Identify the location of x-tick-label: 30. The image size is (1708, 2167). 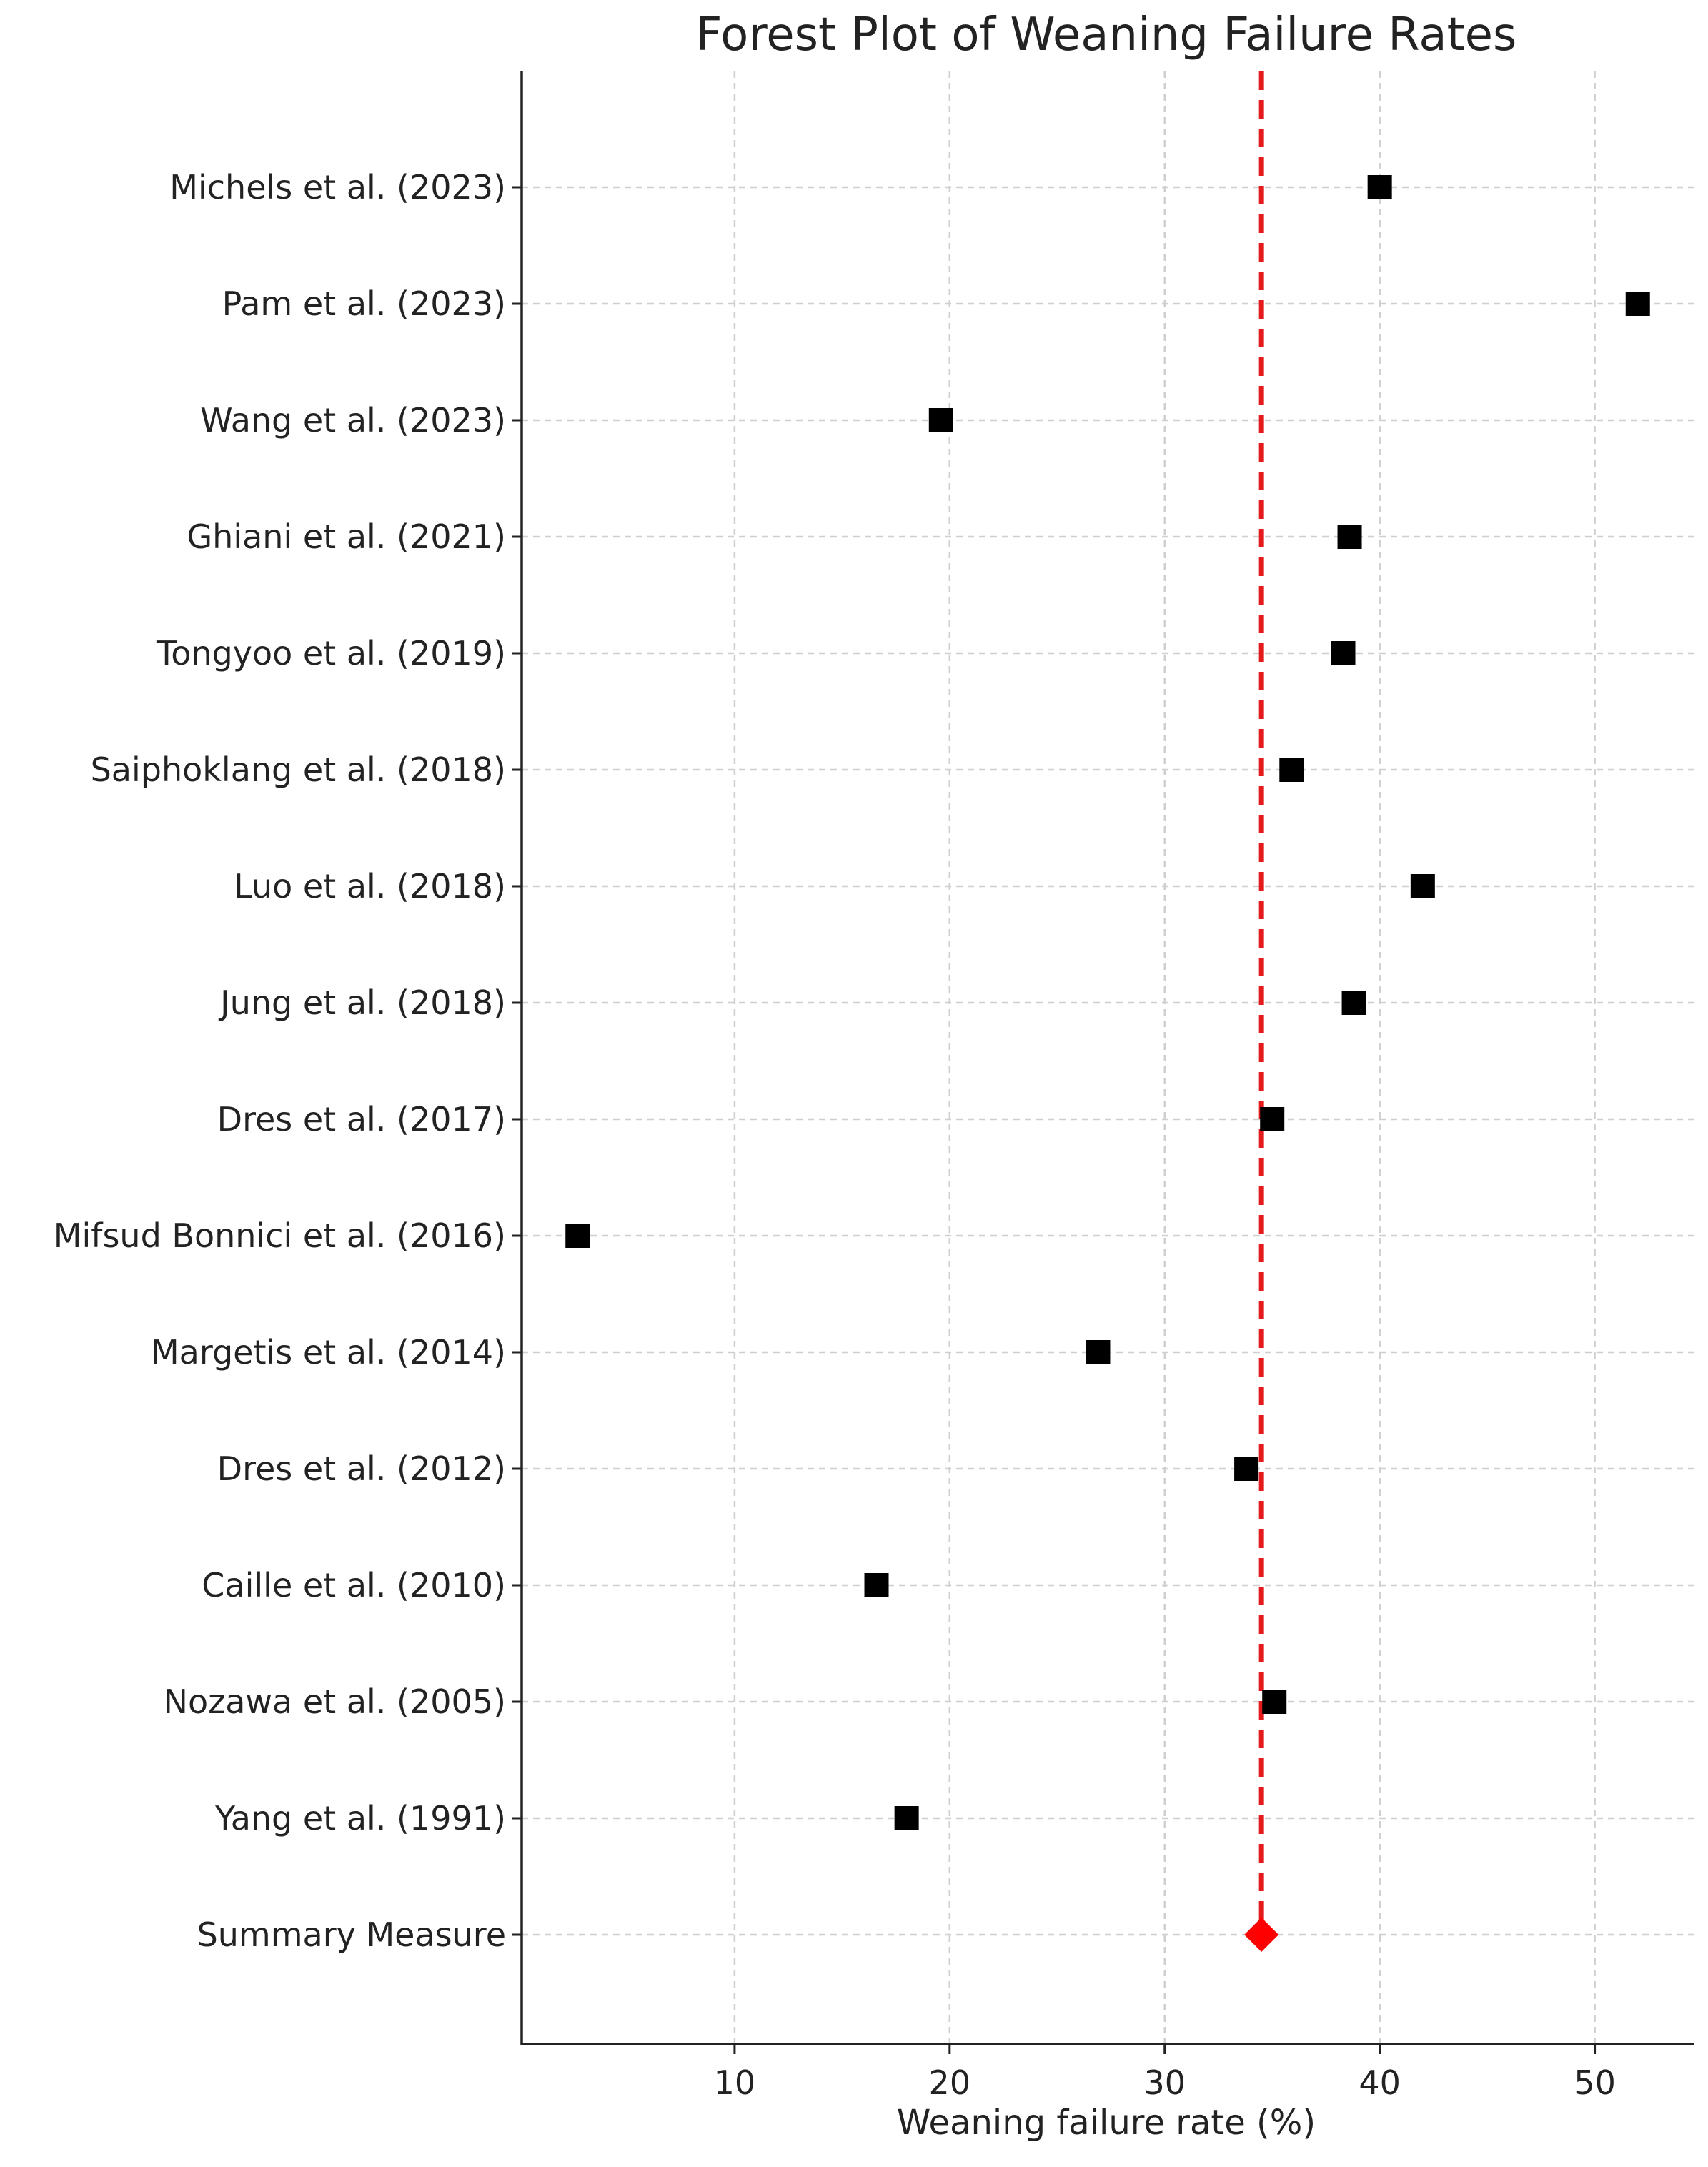
(1165, 2082).